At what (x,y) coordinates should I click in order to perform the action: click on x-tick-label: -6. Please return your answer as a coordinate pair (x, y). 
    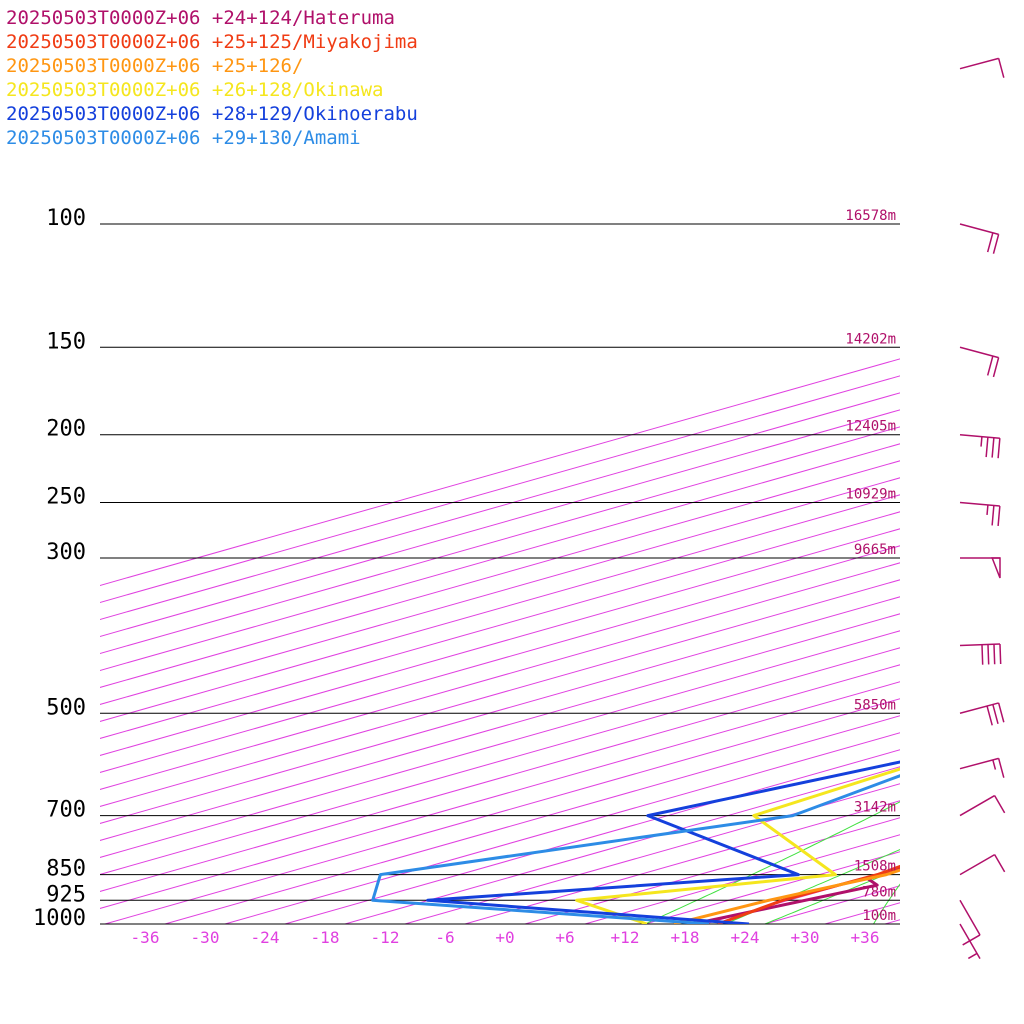
    Looking at the image, I should click on (444, 937).